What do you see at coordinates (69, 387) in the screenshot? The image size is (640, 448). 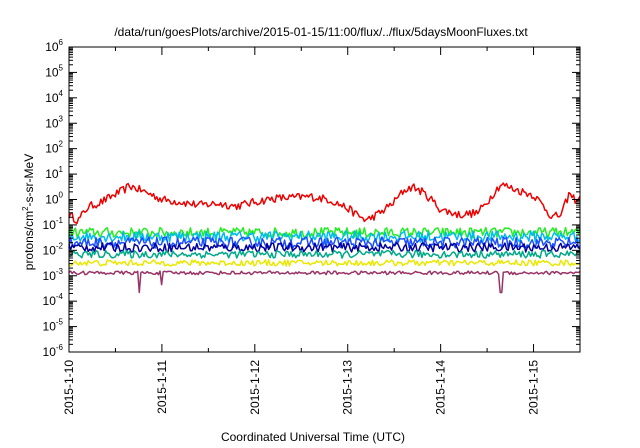 I see `x-tick-label: 2015-1-10` at bounding box center [69, 387].